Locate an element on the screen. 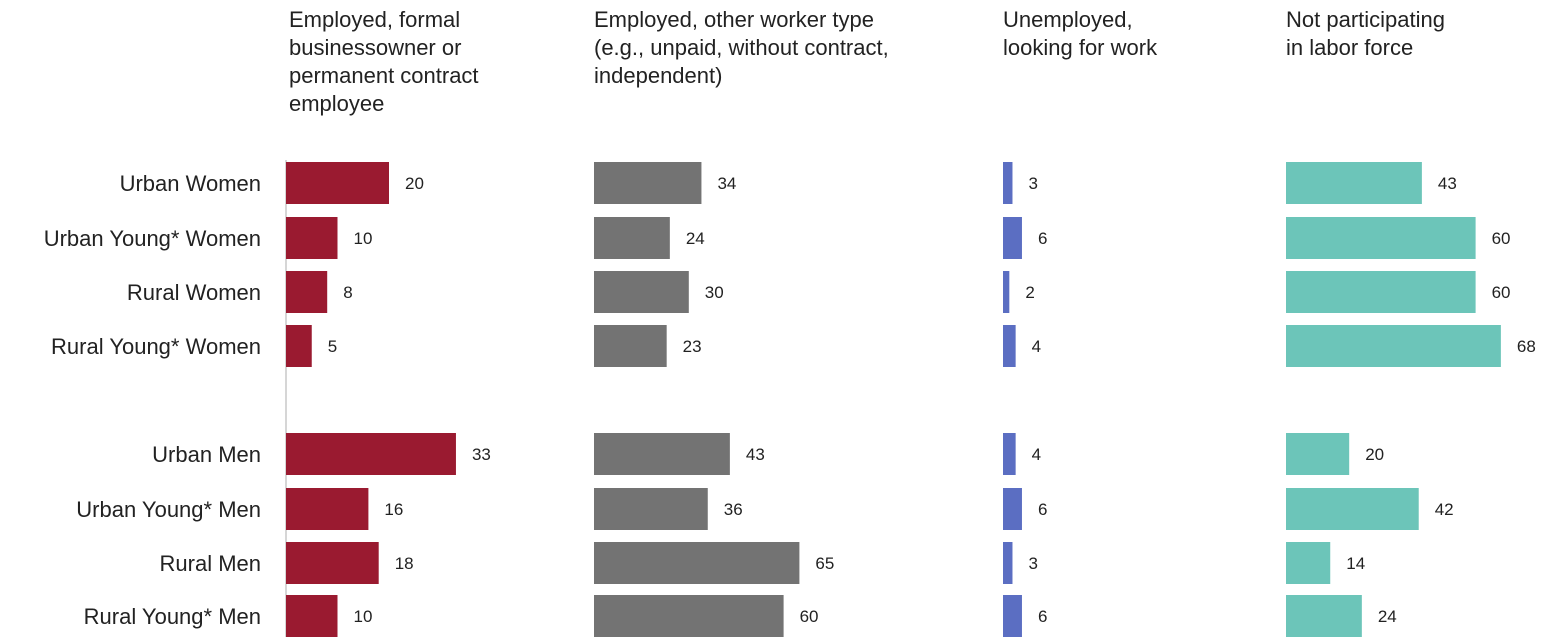 This screenshot has height=637, width=1557. category-label: Rural Young* Women is located at coordinates (156, 346).